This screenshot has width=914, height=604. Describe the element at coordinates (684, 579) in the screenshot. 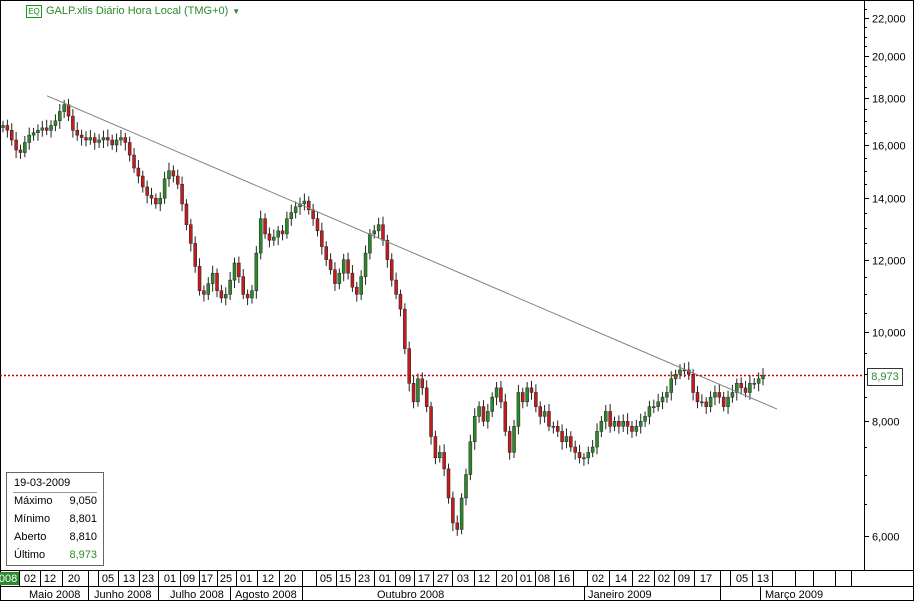

I see `x-day-label: 09` at that location.